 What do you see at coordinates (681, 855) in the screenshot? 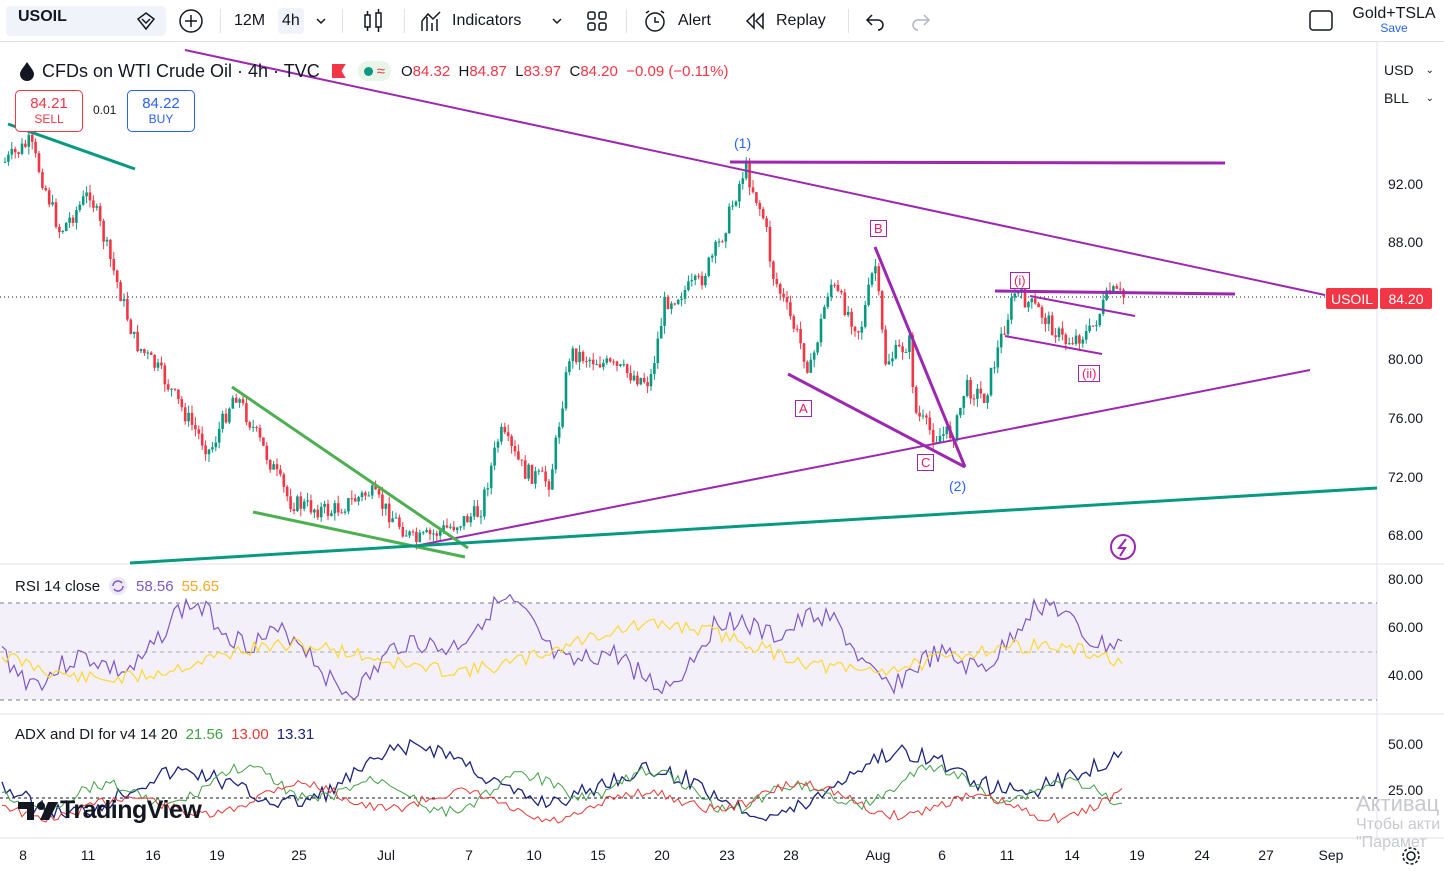
I see `time-axis: 8 11 16 19 25 Jul 7 10 15 20 23 28 Aug 6 11 14 19 24 27 Sep` at bounding box center [681, 855].